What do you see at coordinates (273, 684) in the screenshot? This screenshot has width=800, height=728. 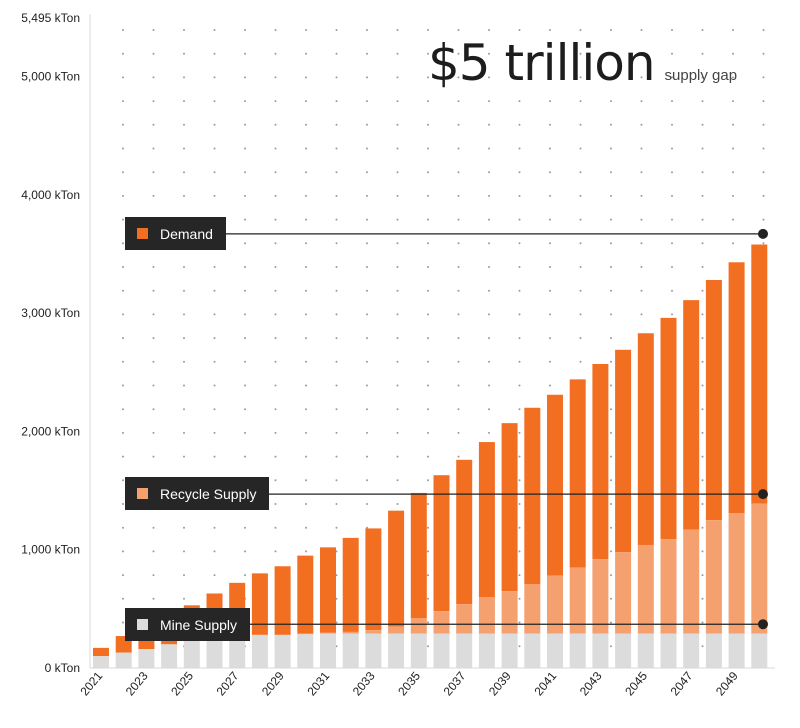 I see `x-tick-label: 2029` at bounding box center [273, 684].